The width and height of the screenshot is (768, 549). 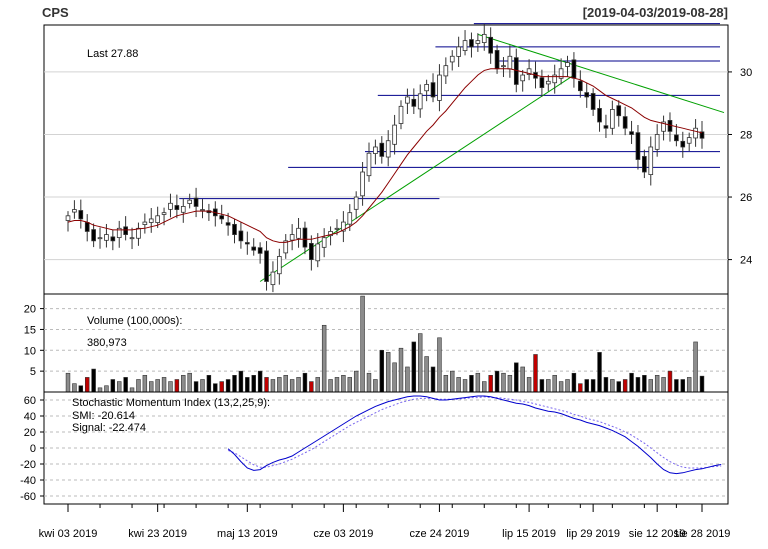 I want to click on smi-y-ticks: -60 -40 -20 0 20 40 60, so click(x=32, y=449).